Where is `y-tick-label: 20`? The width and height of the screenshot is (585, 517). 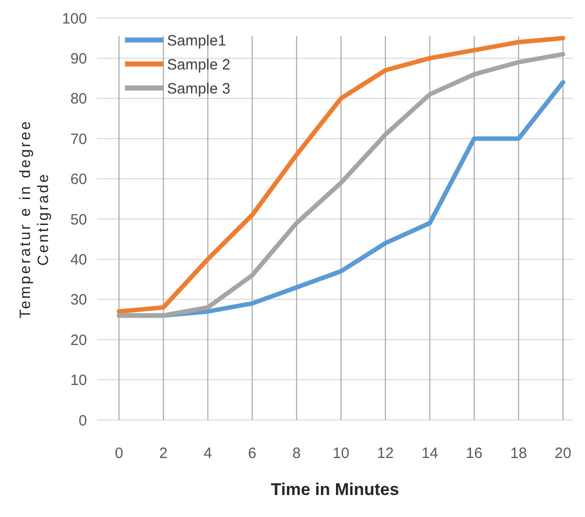 y-tick-label: 20 is located at coordinates (78, 340).